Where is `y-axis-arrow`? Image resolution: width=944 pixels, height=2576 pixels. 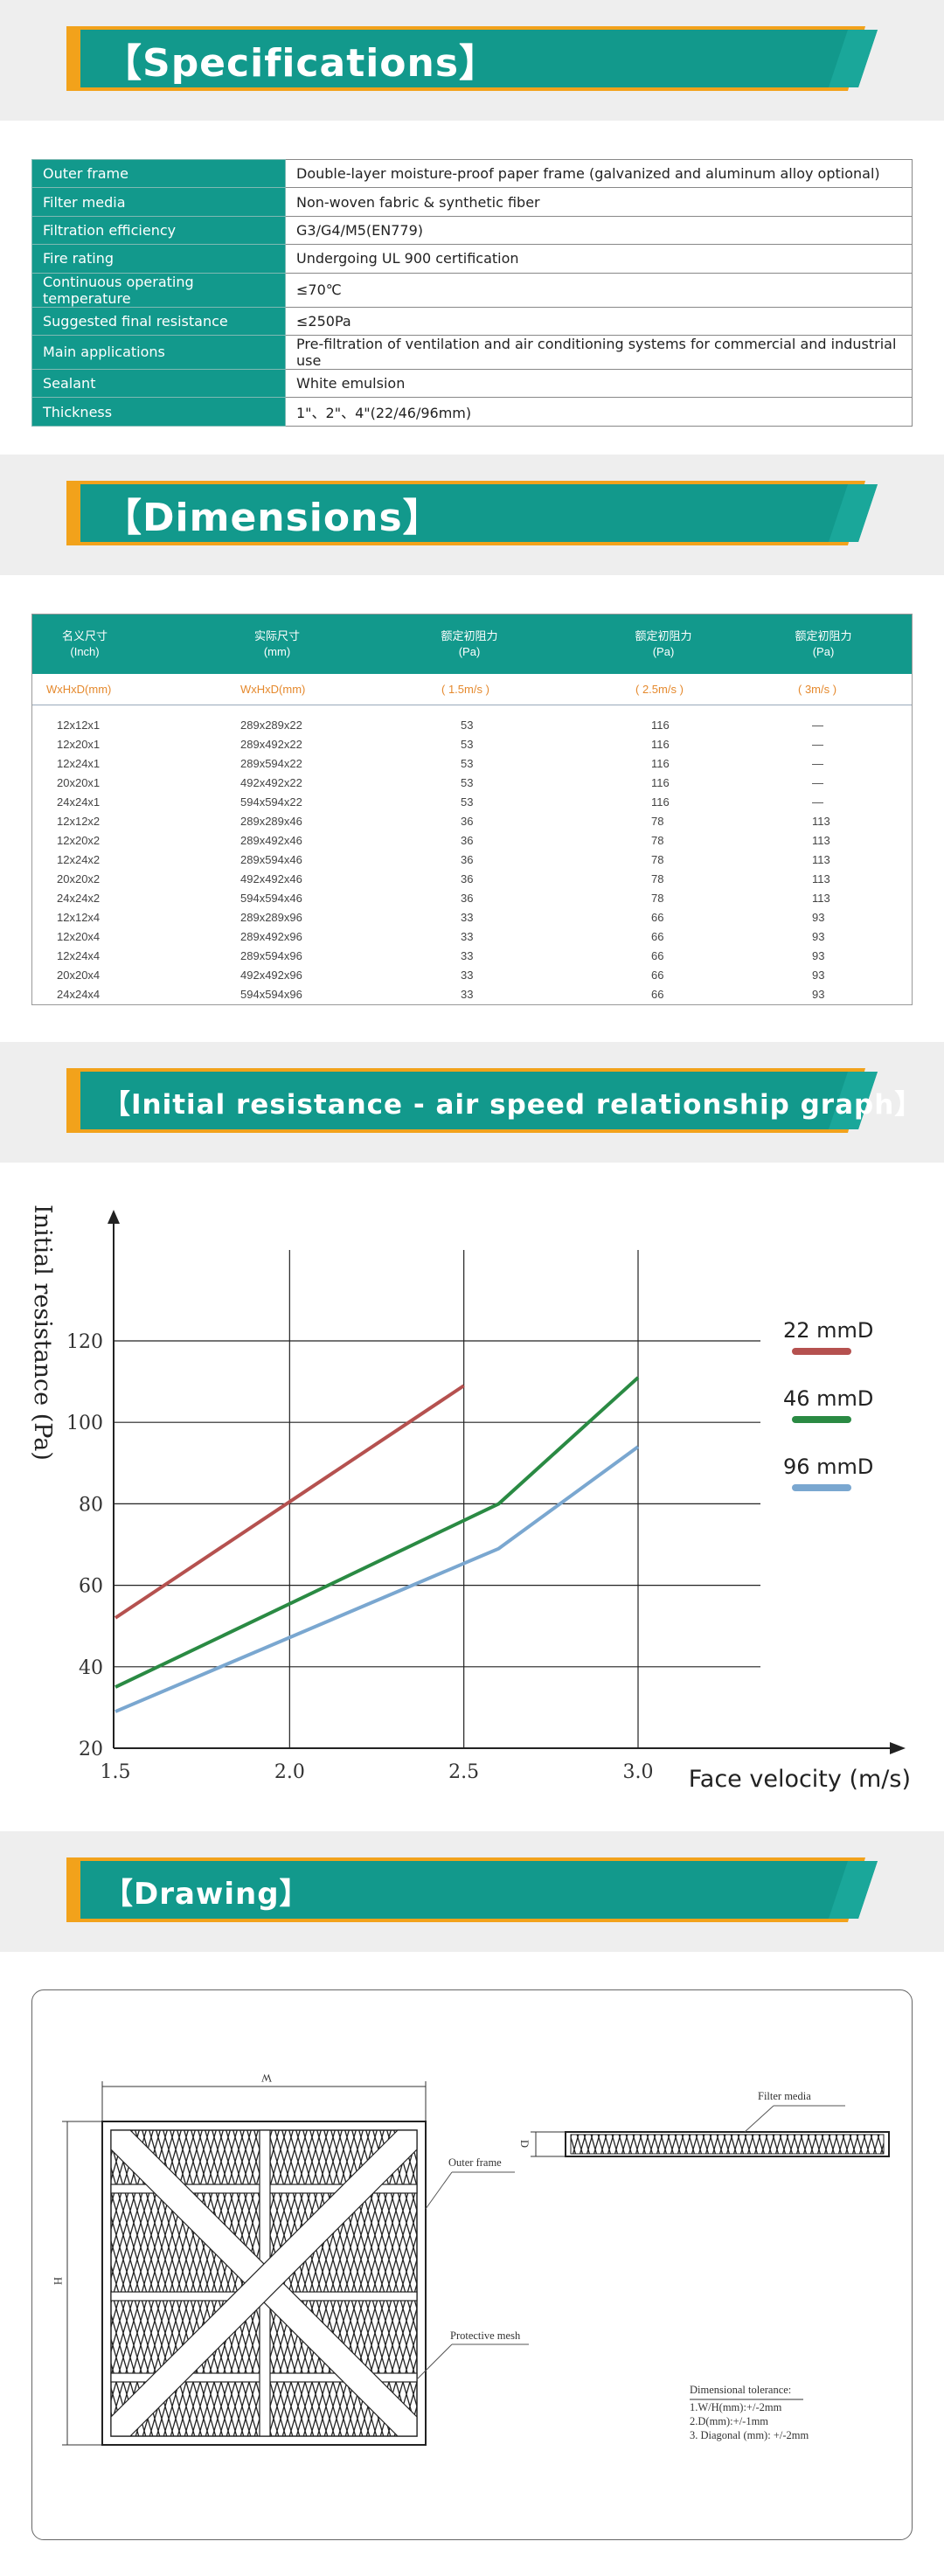 y-axis-arrow is located at coordinates (114, 1217).